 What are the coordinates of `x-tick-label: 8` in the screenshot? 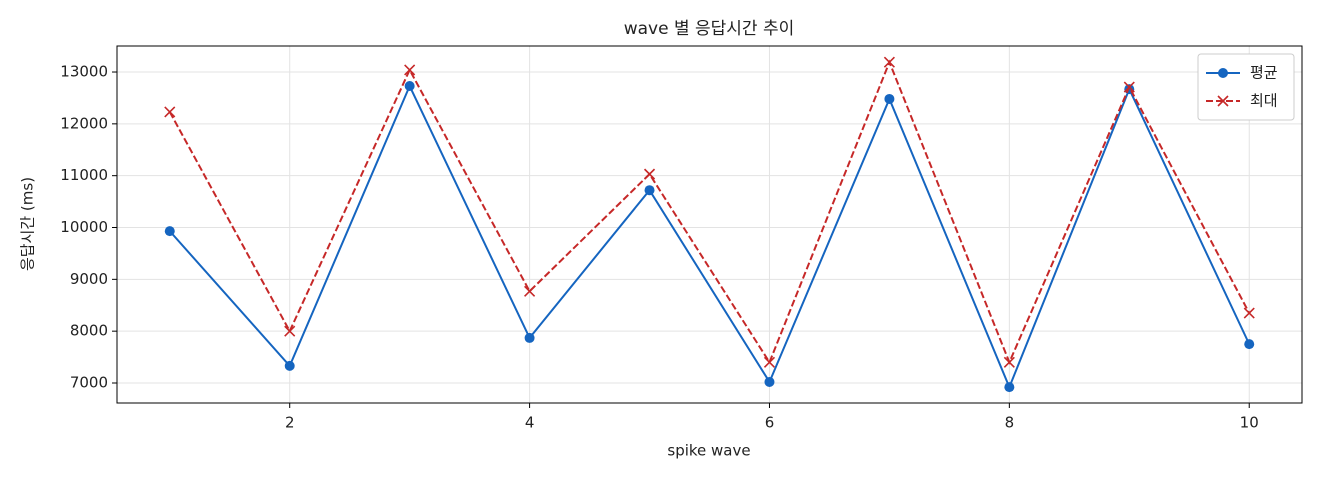 It's located at (1010, 423).